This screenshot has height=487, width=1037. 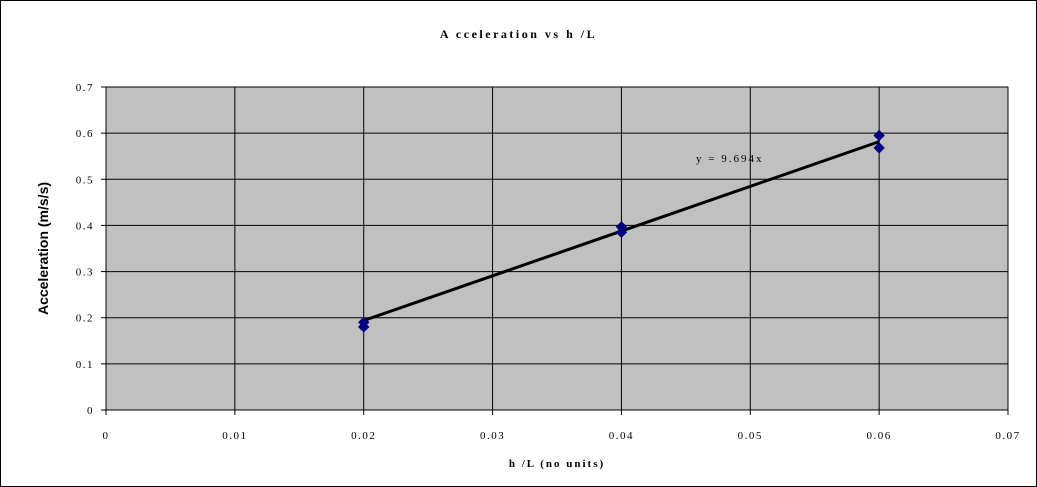 I want to click on x-axis-label: h /L (no units), so click(x=557, y=464).